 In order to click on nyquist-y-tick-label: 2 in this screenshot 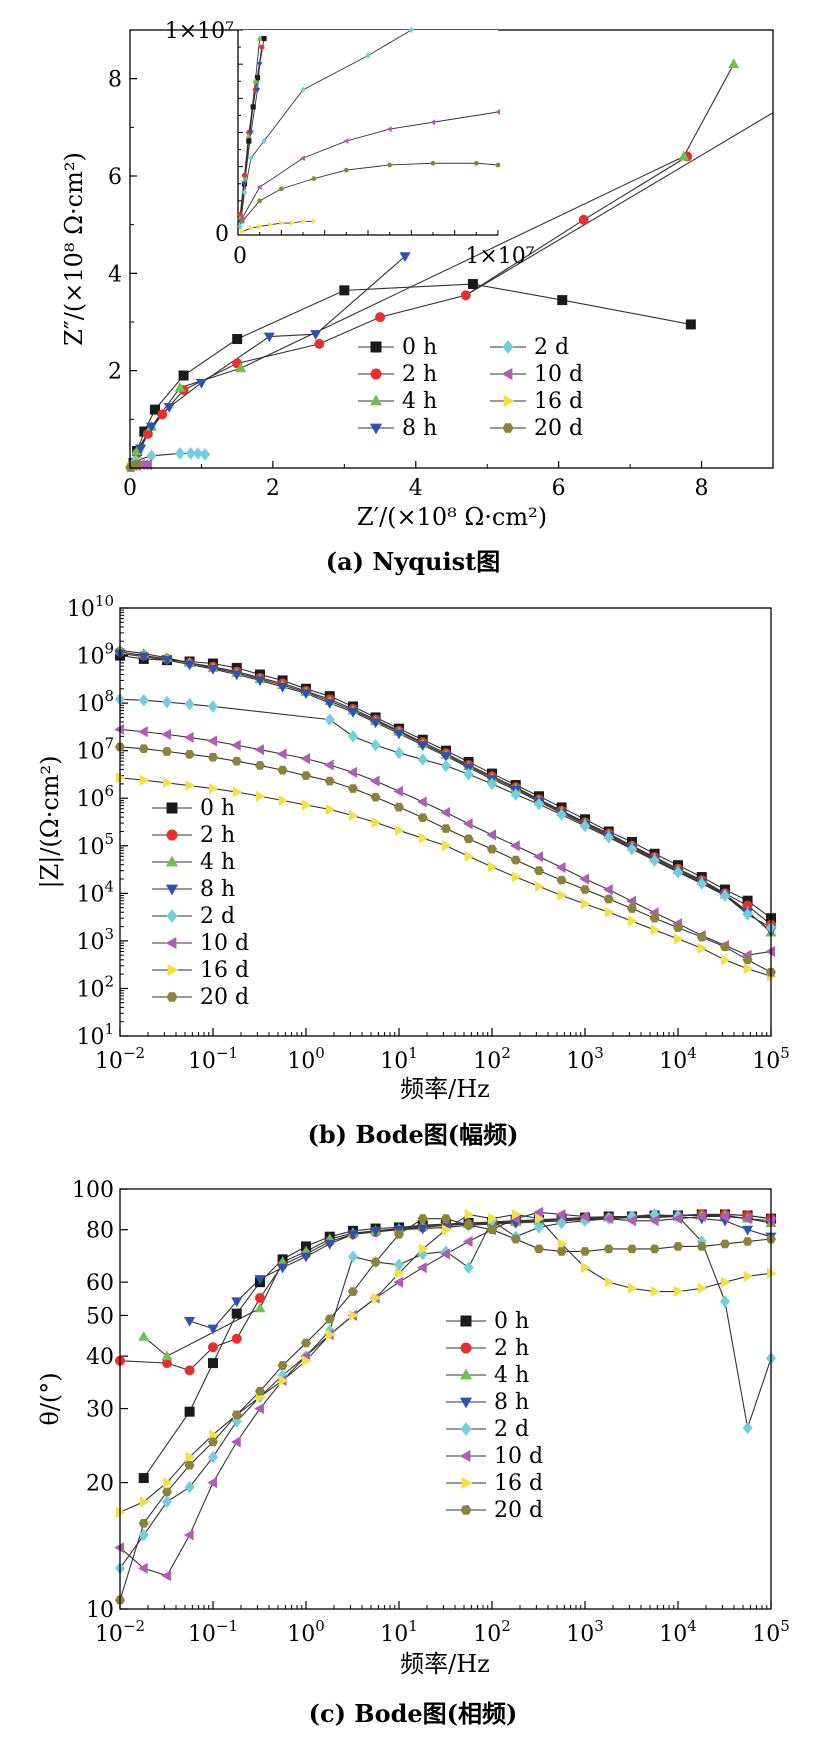, I will do `click(115, 372)`.